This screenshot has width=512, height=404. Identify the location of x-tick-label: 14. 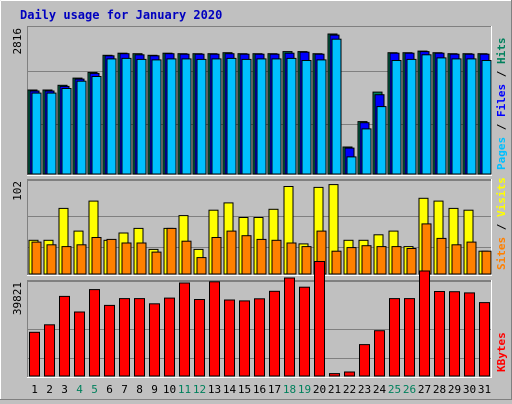
(230, 389).